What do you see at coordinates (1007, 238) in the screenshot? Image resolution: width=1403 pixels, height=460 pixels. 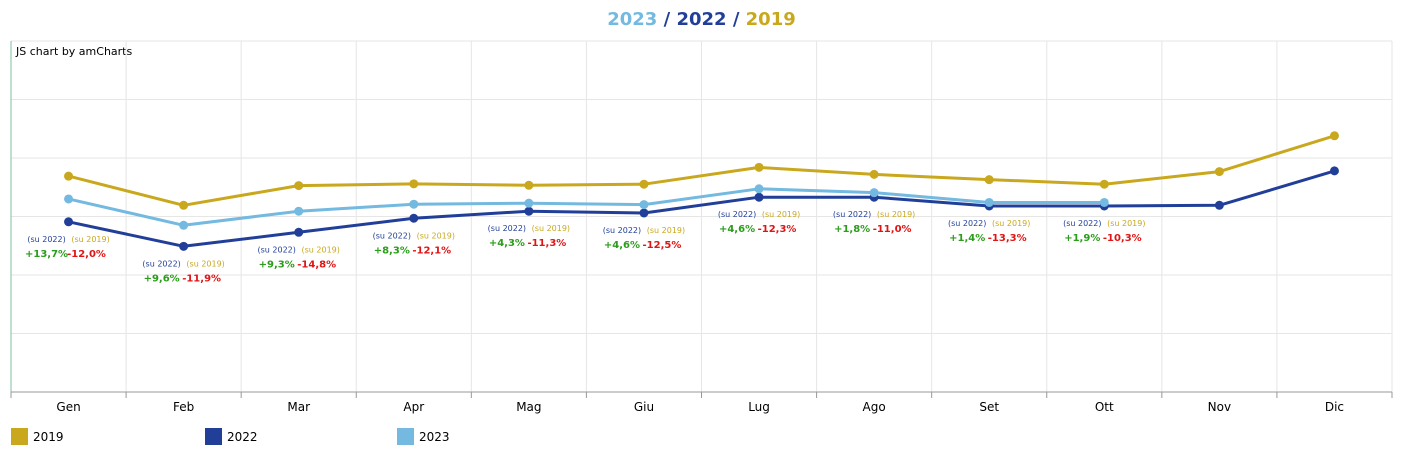 I see `annotation-vs2019-value: -13,3%` at bounding box center [1007, 238].